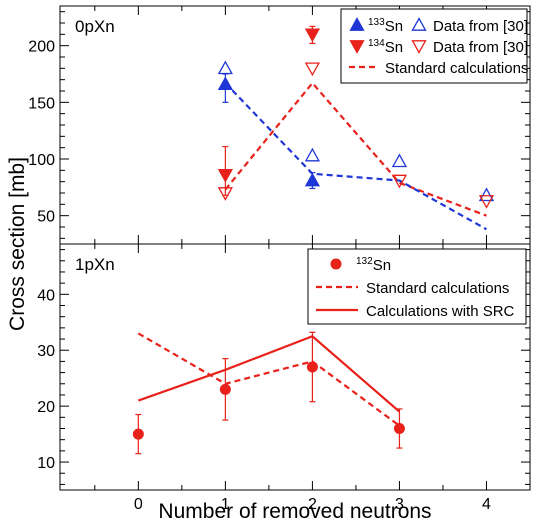 The image size is (543, 528). What do you see at coordinates (46, 217) in the screenshot?
I see `y-tick-label: 50` at bounding box center [46, 217].